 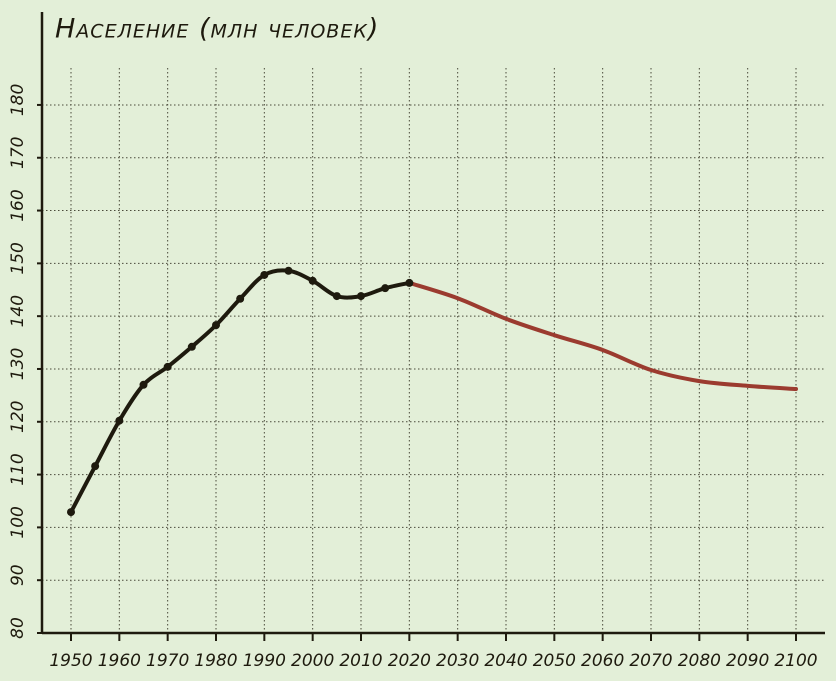 What do you see at coordinates (602, 336) in the screenshot?
I see `line` at bounding box center [602, 336].